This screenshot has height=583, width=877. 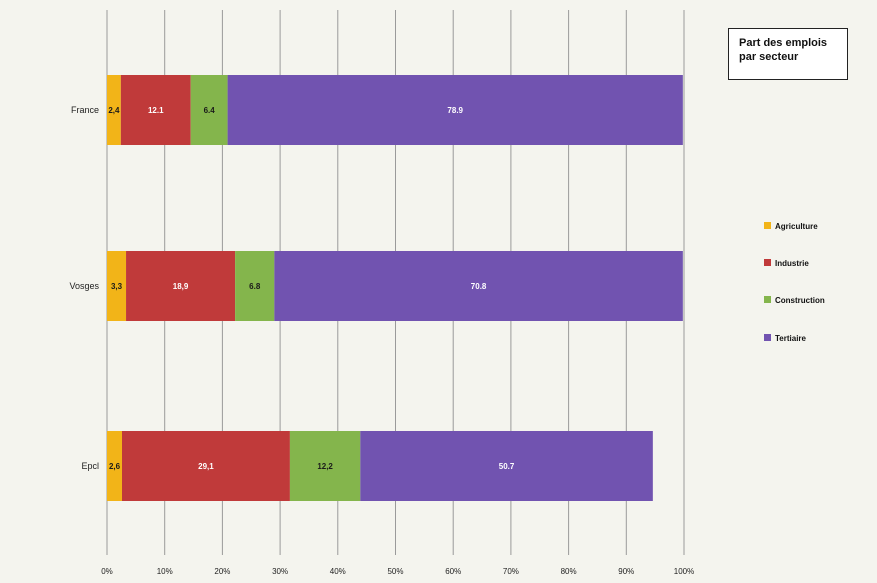 I want to click on data-label: 78.9, so click(x=455, y=110).